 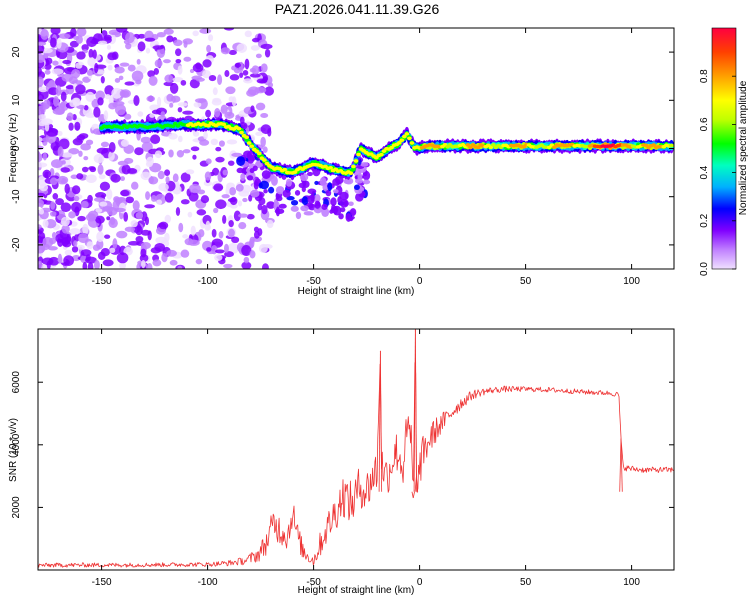 I want to click on snr-x-label: Height of straight line (km), so click(x=356, y=590).